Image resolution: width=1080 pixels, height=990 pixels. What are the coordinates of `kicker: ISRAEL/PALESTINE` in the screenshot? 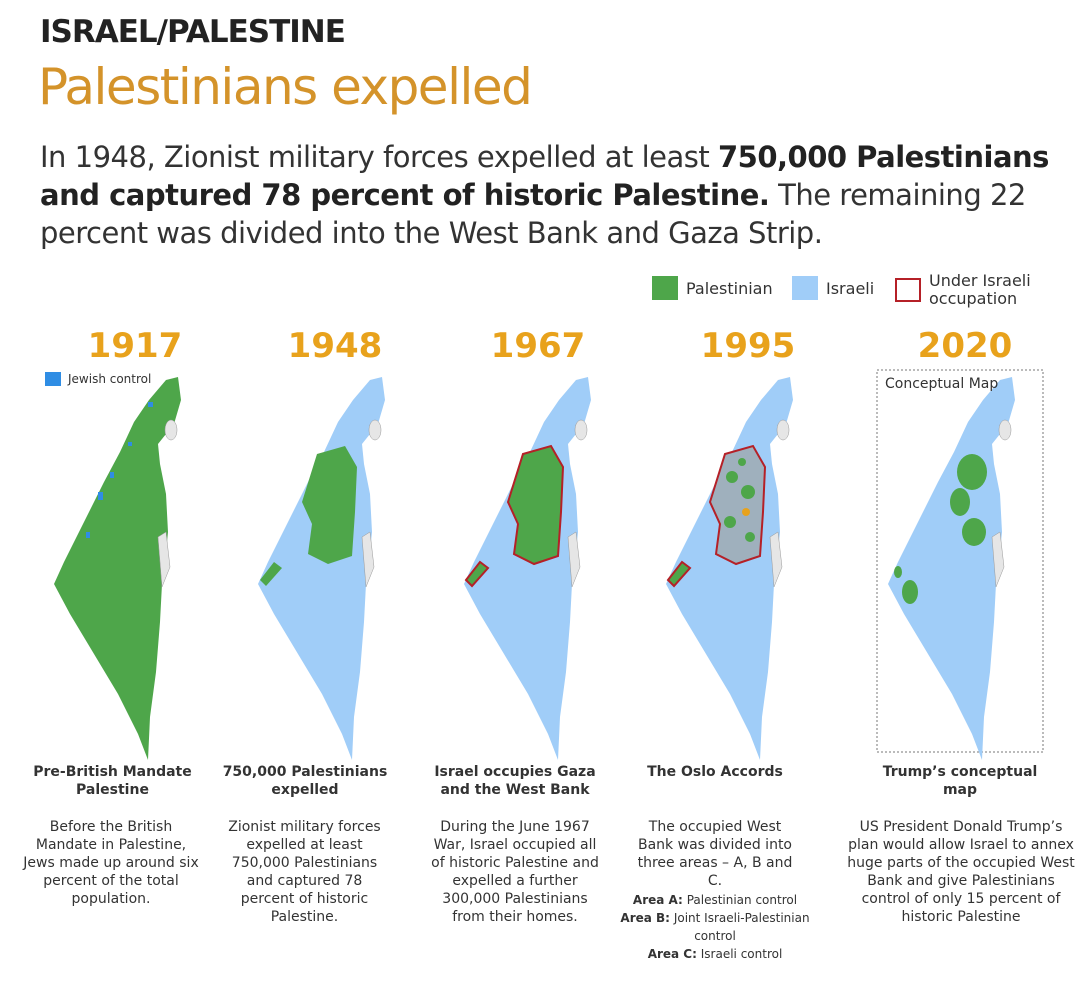 It's located at (193, 32).